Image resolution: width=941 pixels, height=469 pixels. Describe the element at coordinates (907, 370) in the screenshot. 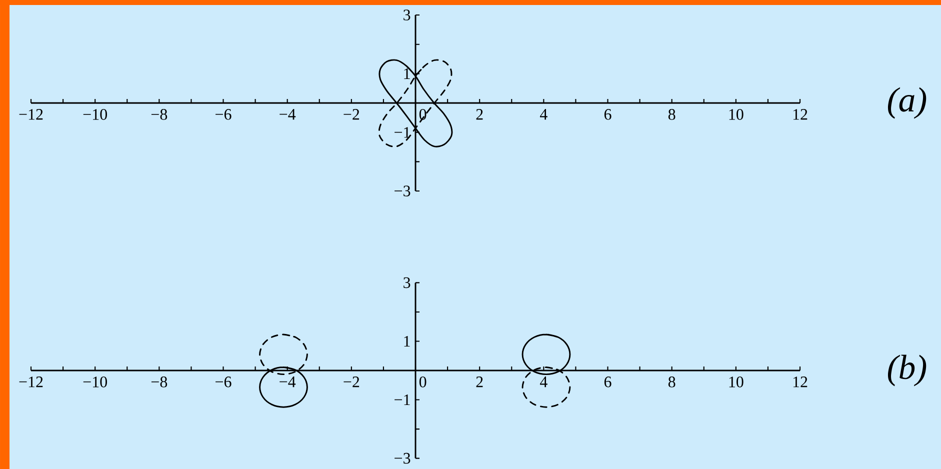

I see `text: (b)` at that location.